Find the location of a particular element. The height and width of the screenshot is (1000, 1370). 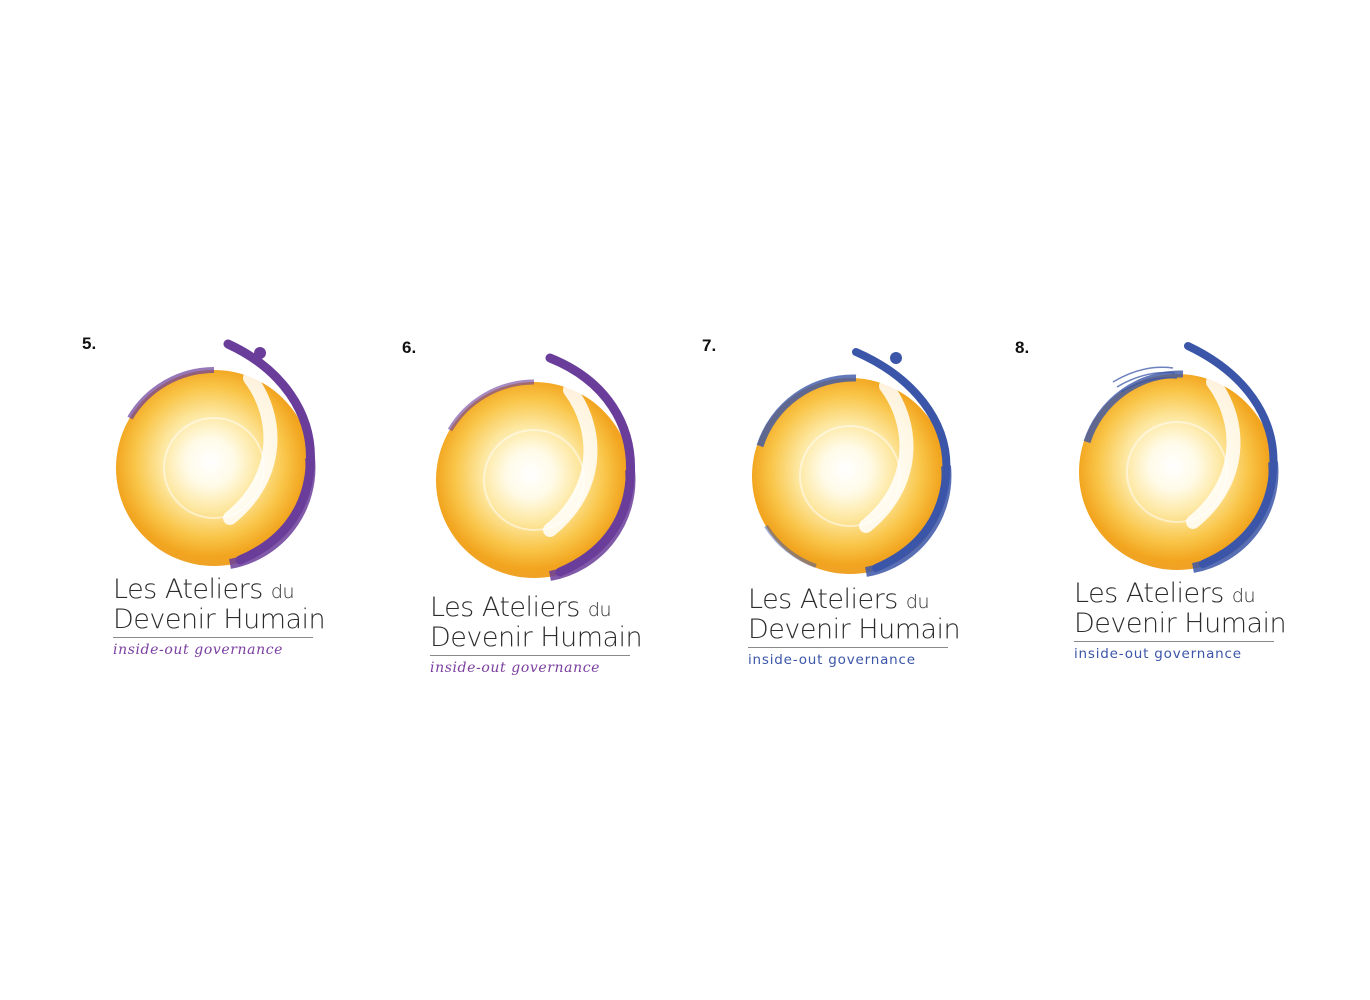

variant-number: 5. is located at coordinates (89, 343).